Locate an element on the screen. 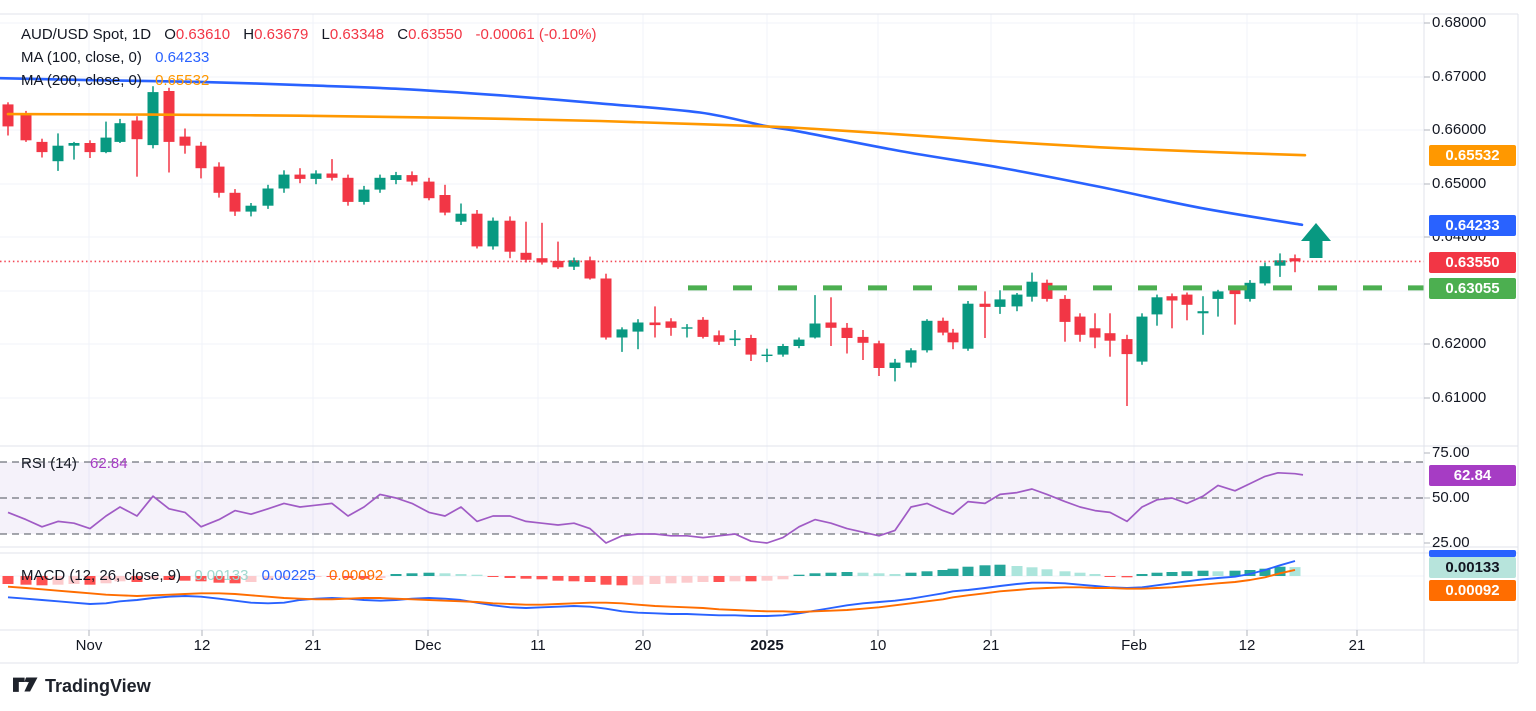 Image resolution: width=1536 pixels, height=711 pixels. ma200-legend-row: MA (200, close, 0) 0.65532 is located at coordinates (308, 80).